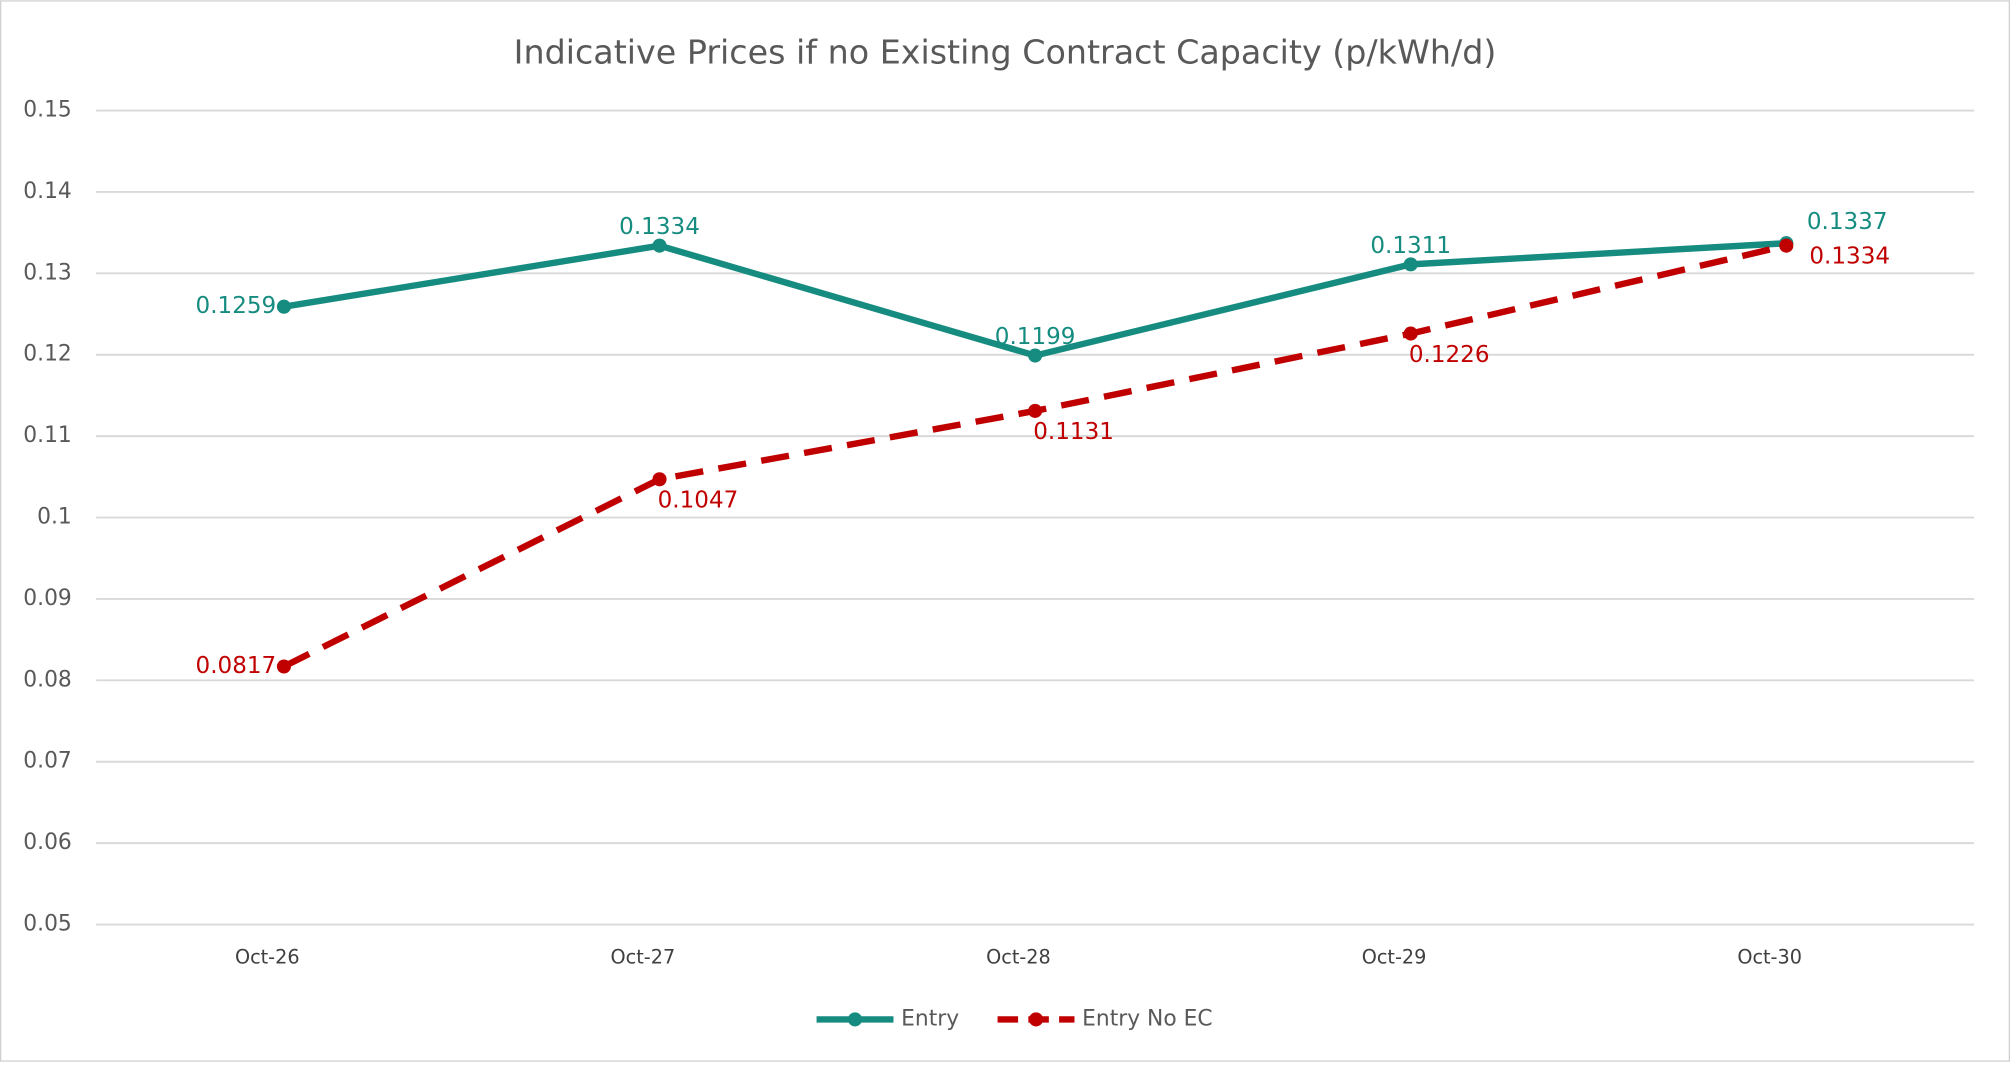 The height and width of the screenshot is (1066, 2010). Describe the element at coordinates (236, 666) in the screenshot. I see `data-label: 0.0817` at that location.